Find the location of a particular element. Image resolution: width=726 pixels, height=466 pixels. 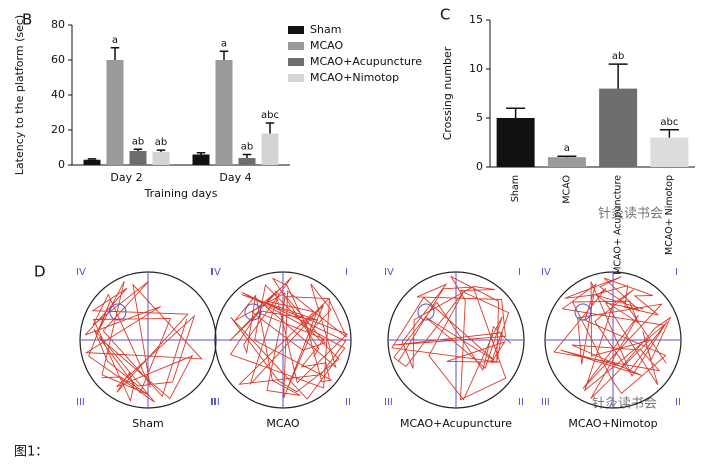

y-tick-label: 10 is located at coordinates (476, 68).